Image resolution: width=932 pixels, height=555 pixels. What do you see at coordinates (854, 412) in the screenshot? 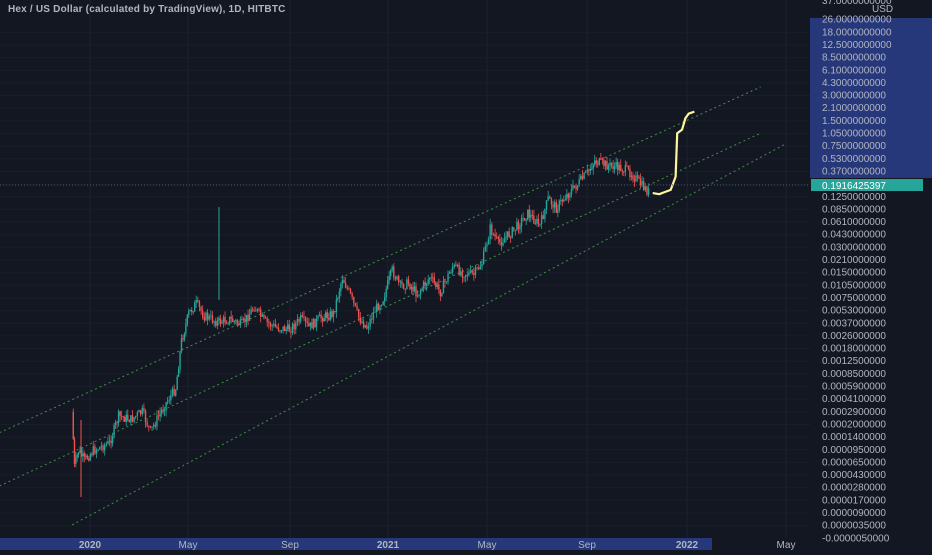
I see `price-tick-label: 0.0002900000` at bounding box center [854, 412].